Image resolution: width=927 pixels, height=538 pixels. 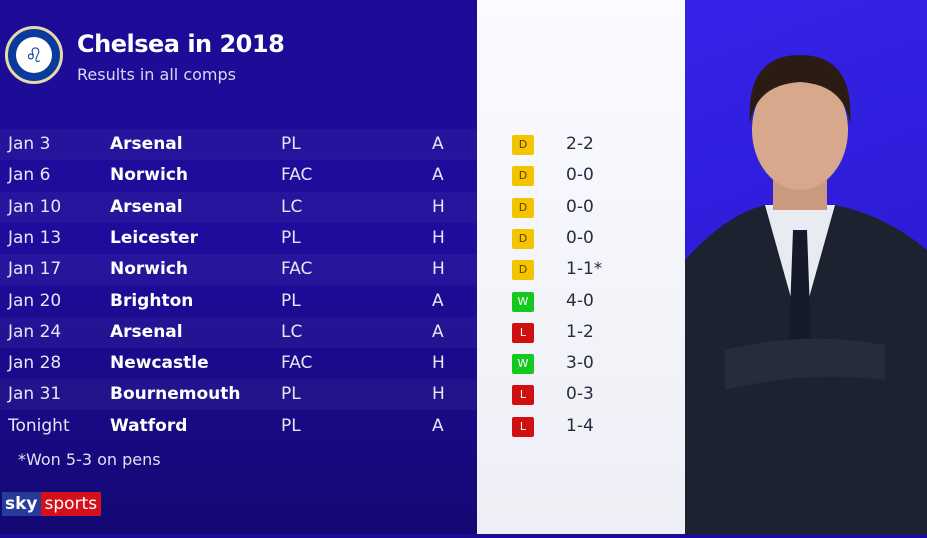 What do you see at coordinates (35, 237) in the screenshot?
I see `match-date: Jan 13` at bounding box center [35, 237].